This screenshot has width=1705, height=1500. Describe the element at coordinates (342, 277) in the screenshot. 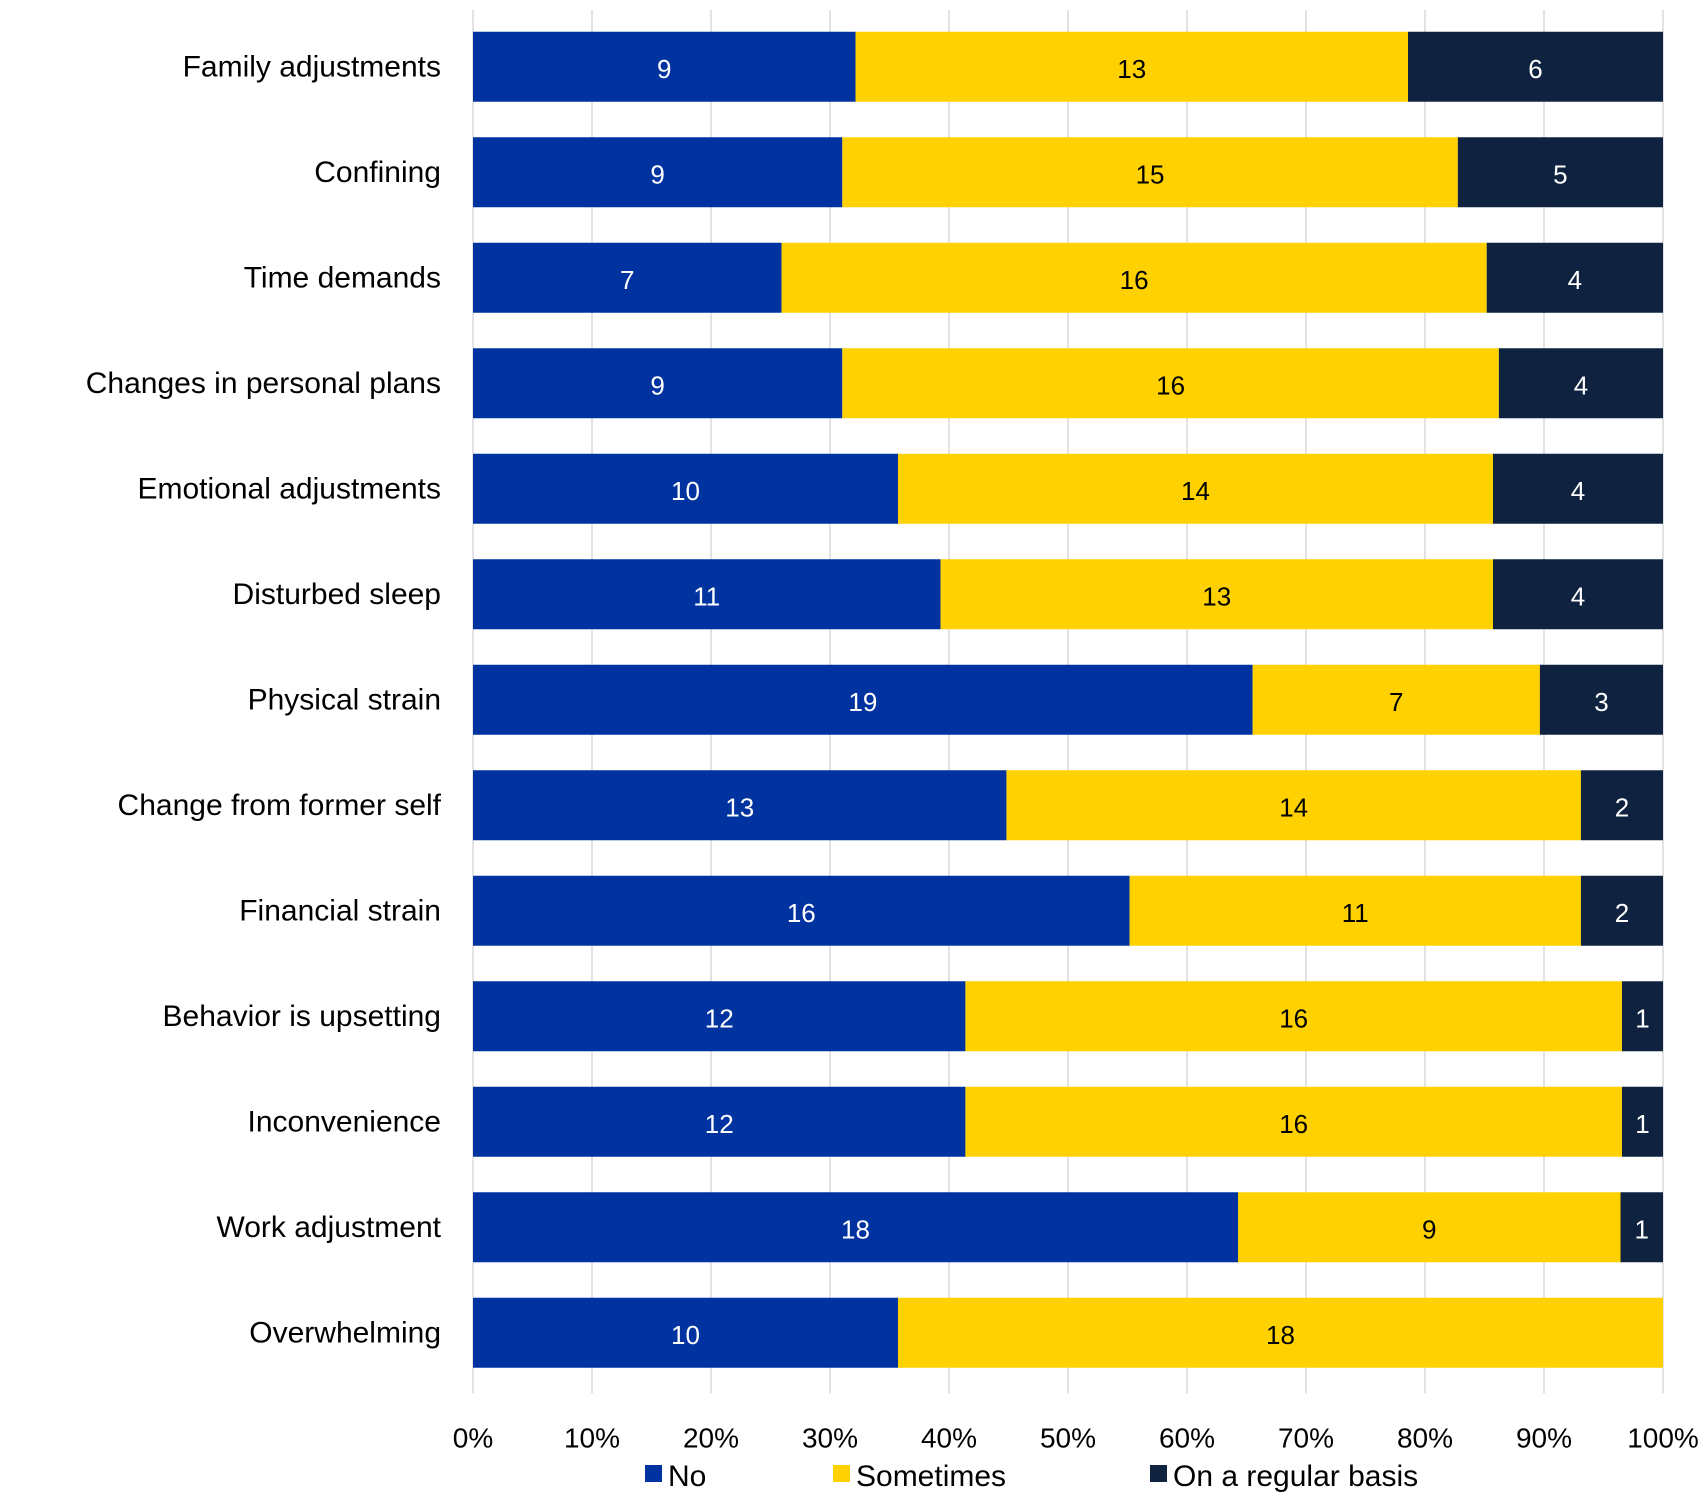

I see `category-label: Time demands` at that location.